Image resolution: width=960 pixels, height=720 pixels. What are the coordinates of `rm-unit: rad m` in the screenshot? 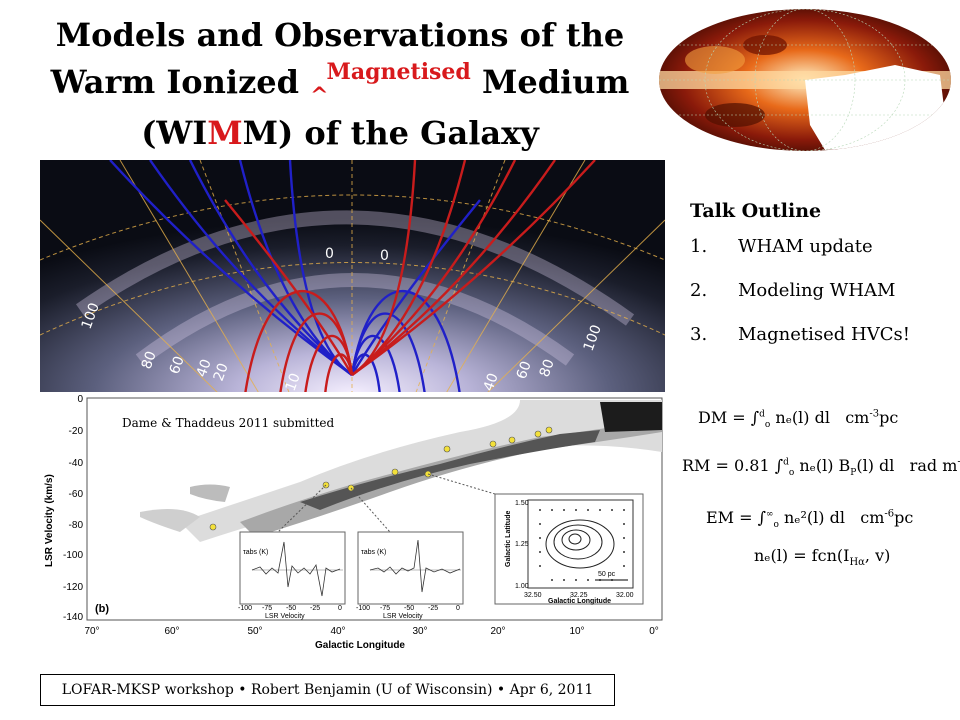 It's located at (933, 465).